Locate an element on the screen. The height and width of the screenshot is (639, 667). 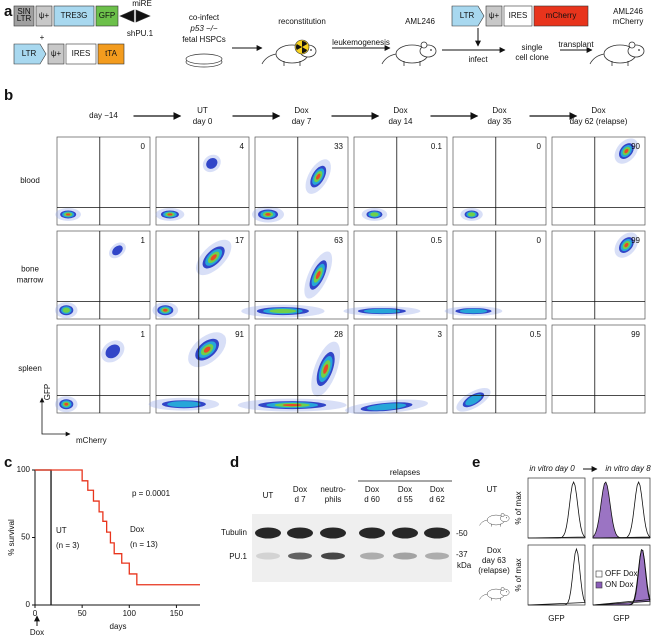
label: IRES is located at coordinates (81, 53).